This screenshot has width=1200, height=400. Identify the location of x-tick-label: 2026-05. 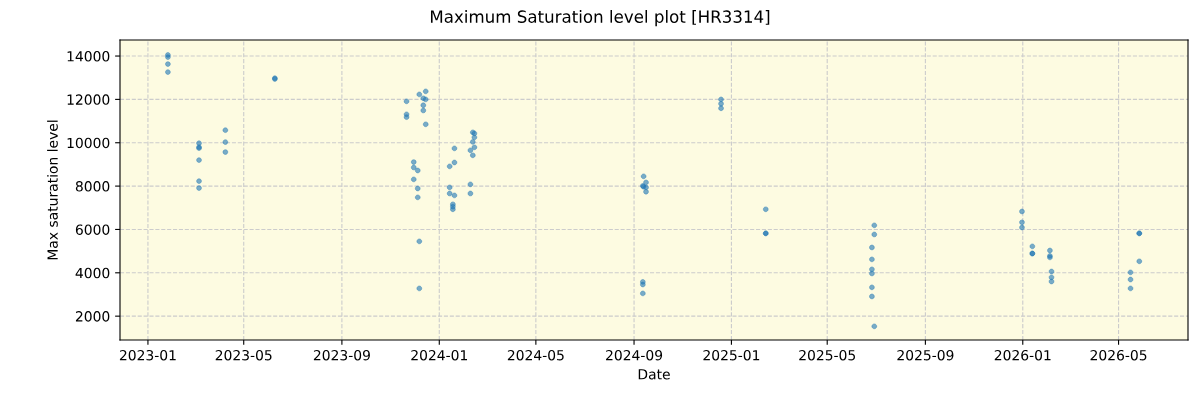
(1118, 355).